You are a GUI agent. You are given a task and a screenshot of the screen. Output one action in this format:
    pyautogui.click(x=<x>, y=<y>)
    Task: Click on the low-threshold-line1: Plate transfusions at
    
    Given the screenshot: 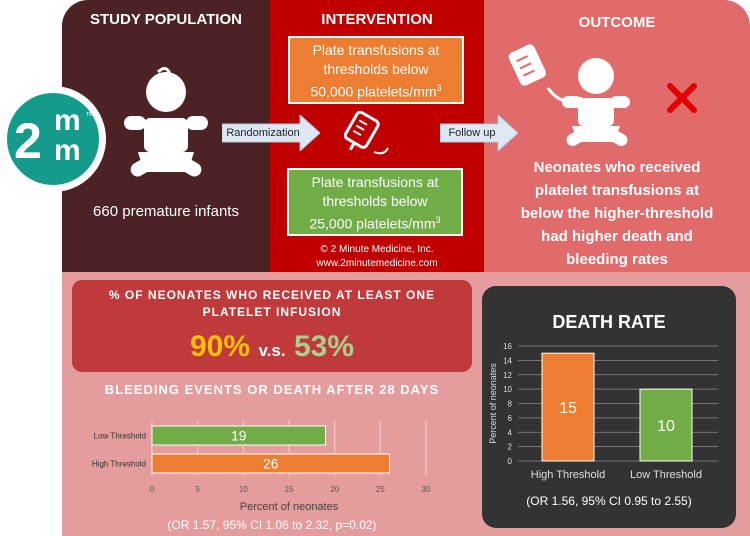 What is the action you would take?
    pyautogui.click(x=375, y=182)
    